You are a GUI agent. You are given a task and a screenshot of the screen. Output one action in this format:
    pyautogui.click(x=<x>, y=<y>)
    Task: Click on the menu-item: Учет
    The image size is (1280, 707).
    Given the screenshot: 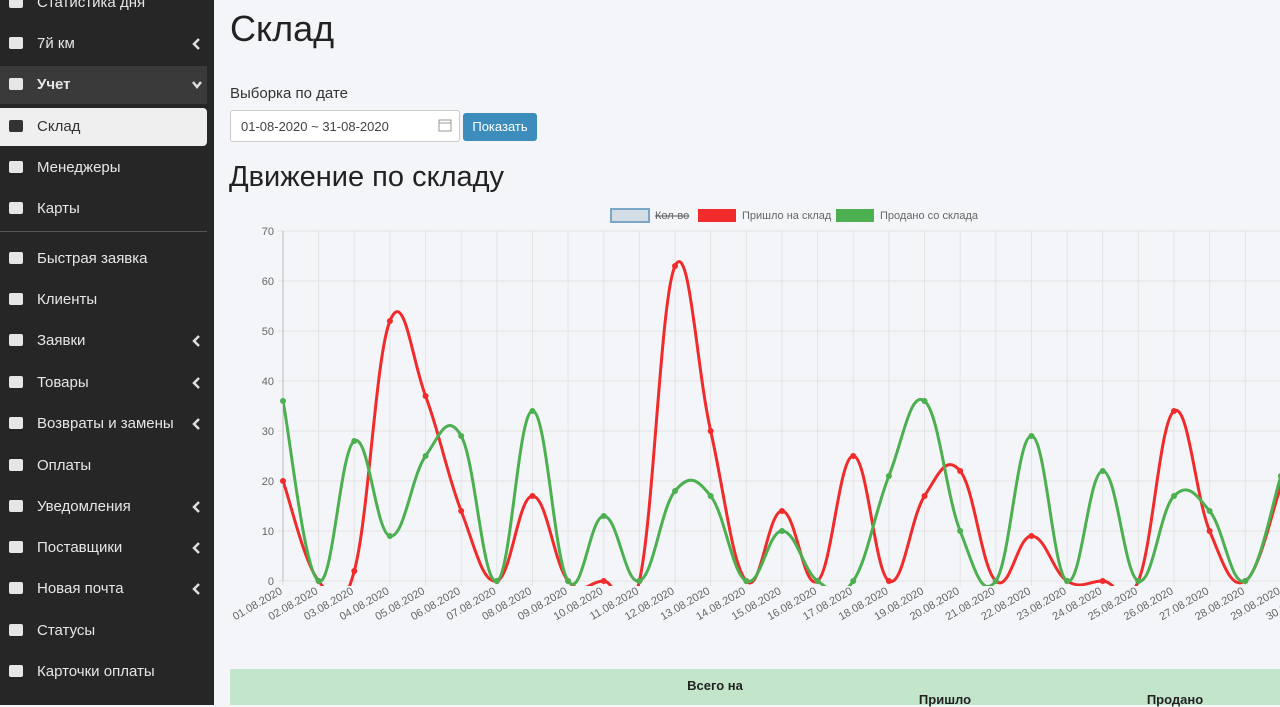 What is the action you would take?
    pyautogui.click(x=103, y=85)
    